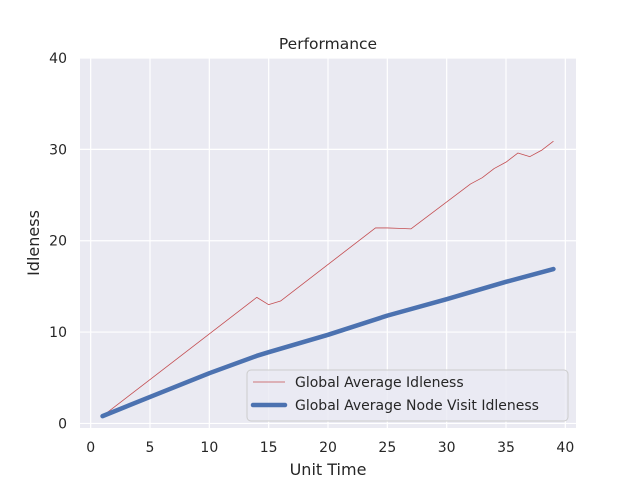  I want to click on y-tick-label: 0, so click(62, 424).